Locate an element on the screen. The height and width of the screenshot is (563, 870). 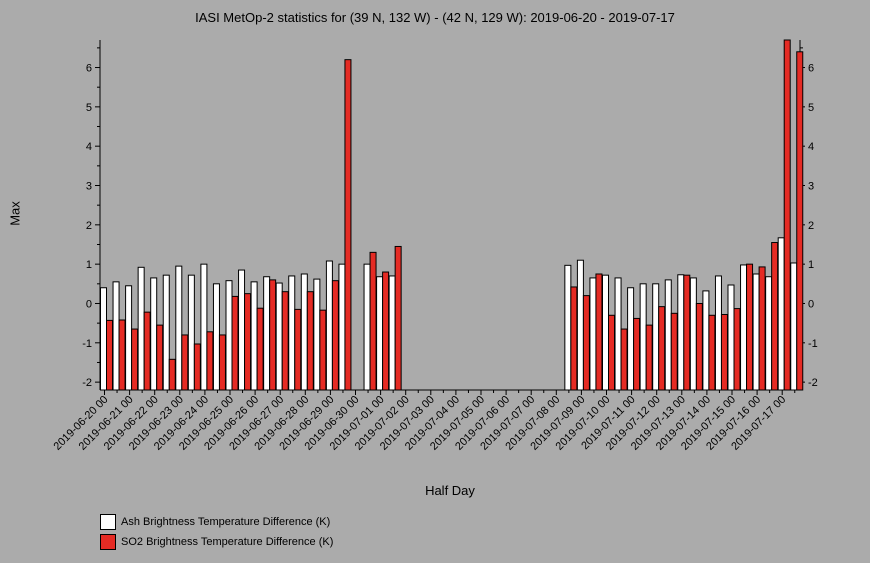
y-tick-label-right: -2 is located at coordinates (813, 383).